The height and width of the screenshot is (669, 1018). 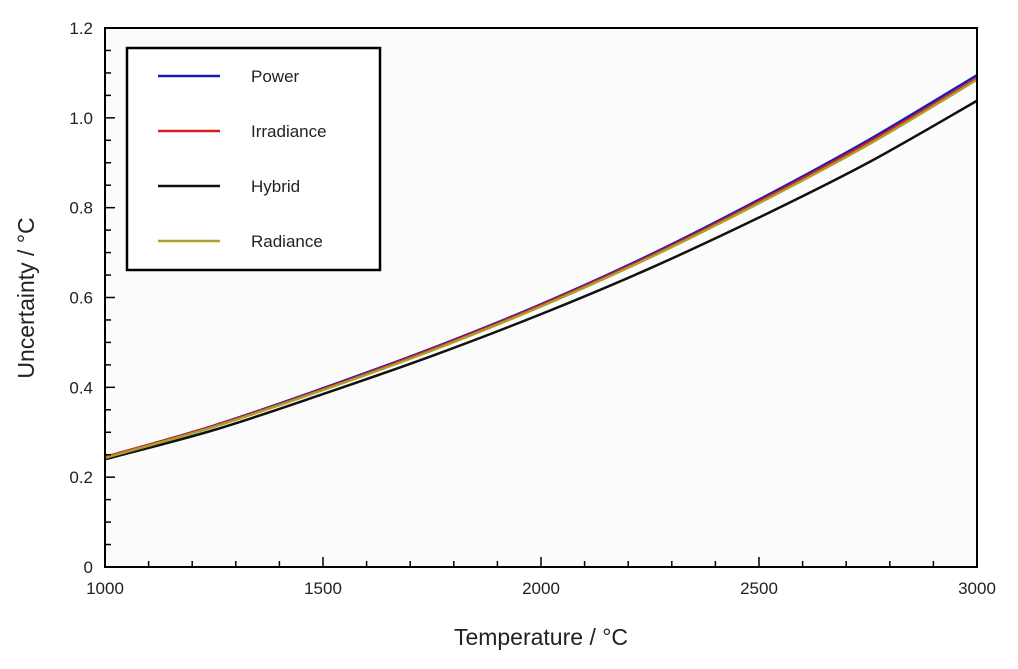 I want to click on legend-box, so click(x=253, y=159).